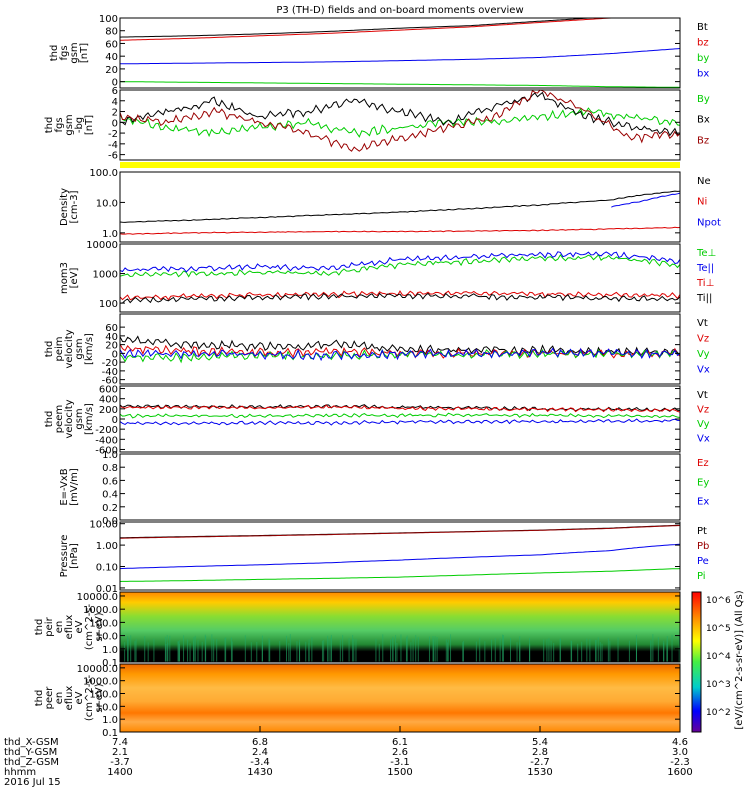 Image resolution: width=750 pixels, height=800 pixels. What do you see at coordinates (74, 206) in the screenshot?
I see `y-axis-label: [cm-3]` at bounding box center [74, 206].